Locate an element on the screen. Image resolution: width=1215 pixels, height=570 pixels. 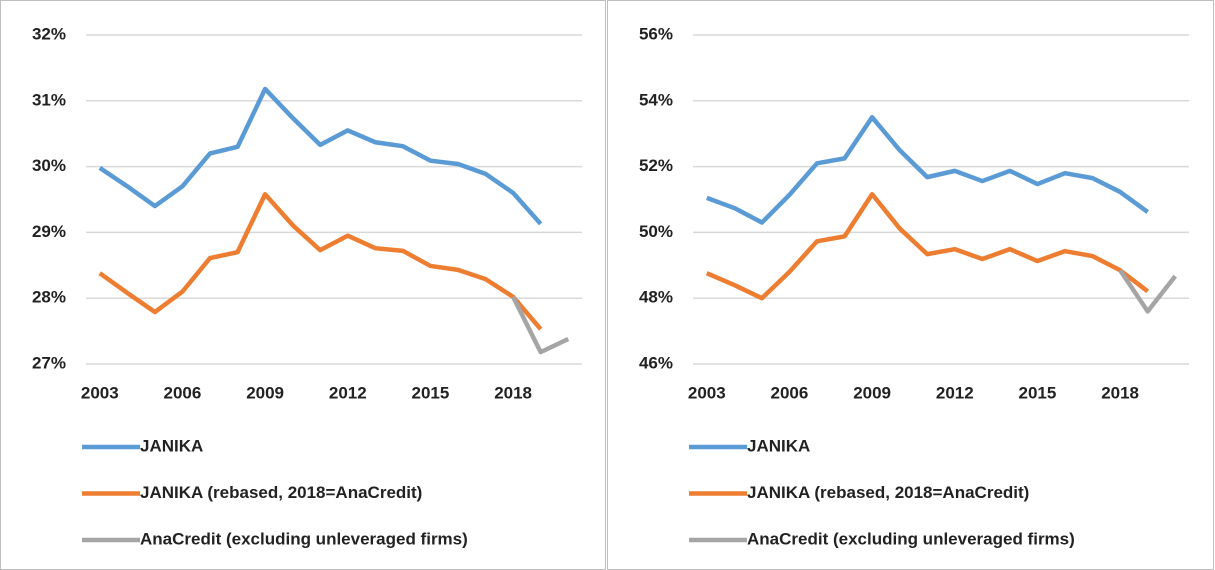
y-tick-label: 29% is located at coordinates (49, 231).